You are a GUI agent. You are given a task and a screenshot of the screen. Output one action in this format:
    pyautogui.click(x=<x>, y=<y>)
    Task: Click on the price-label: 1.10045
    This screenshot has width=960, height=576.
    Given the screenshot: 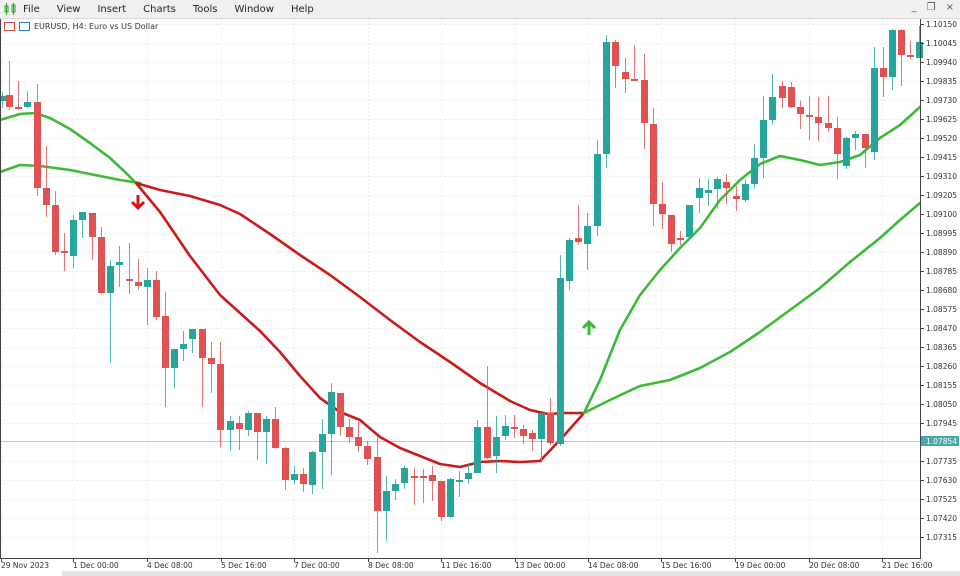 What is the action you would take?
    pyautogui.click(x=941, y=43)
    